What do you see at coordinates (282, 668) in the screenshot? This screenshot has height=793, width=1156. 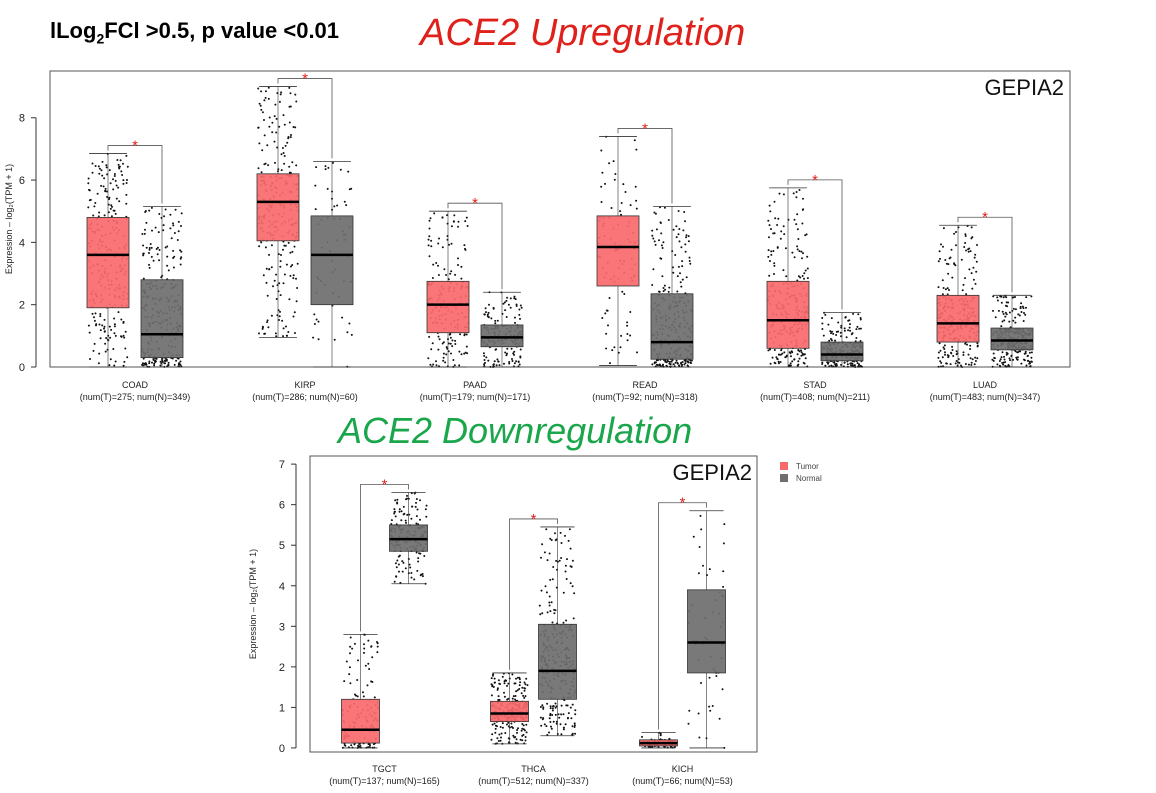 I see `y-tick-label: 2` at bounding box center [282, 668].